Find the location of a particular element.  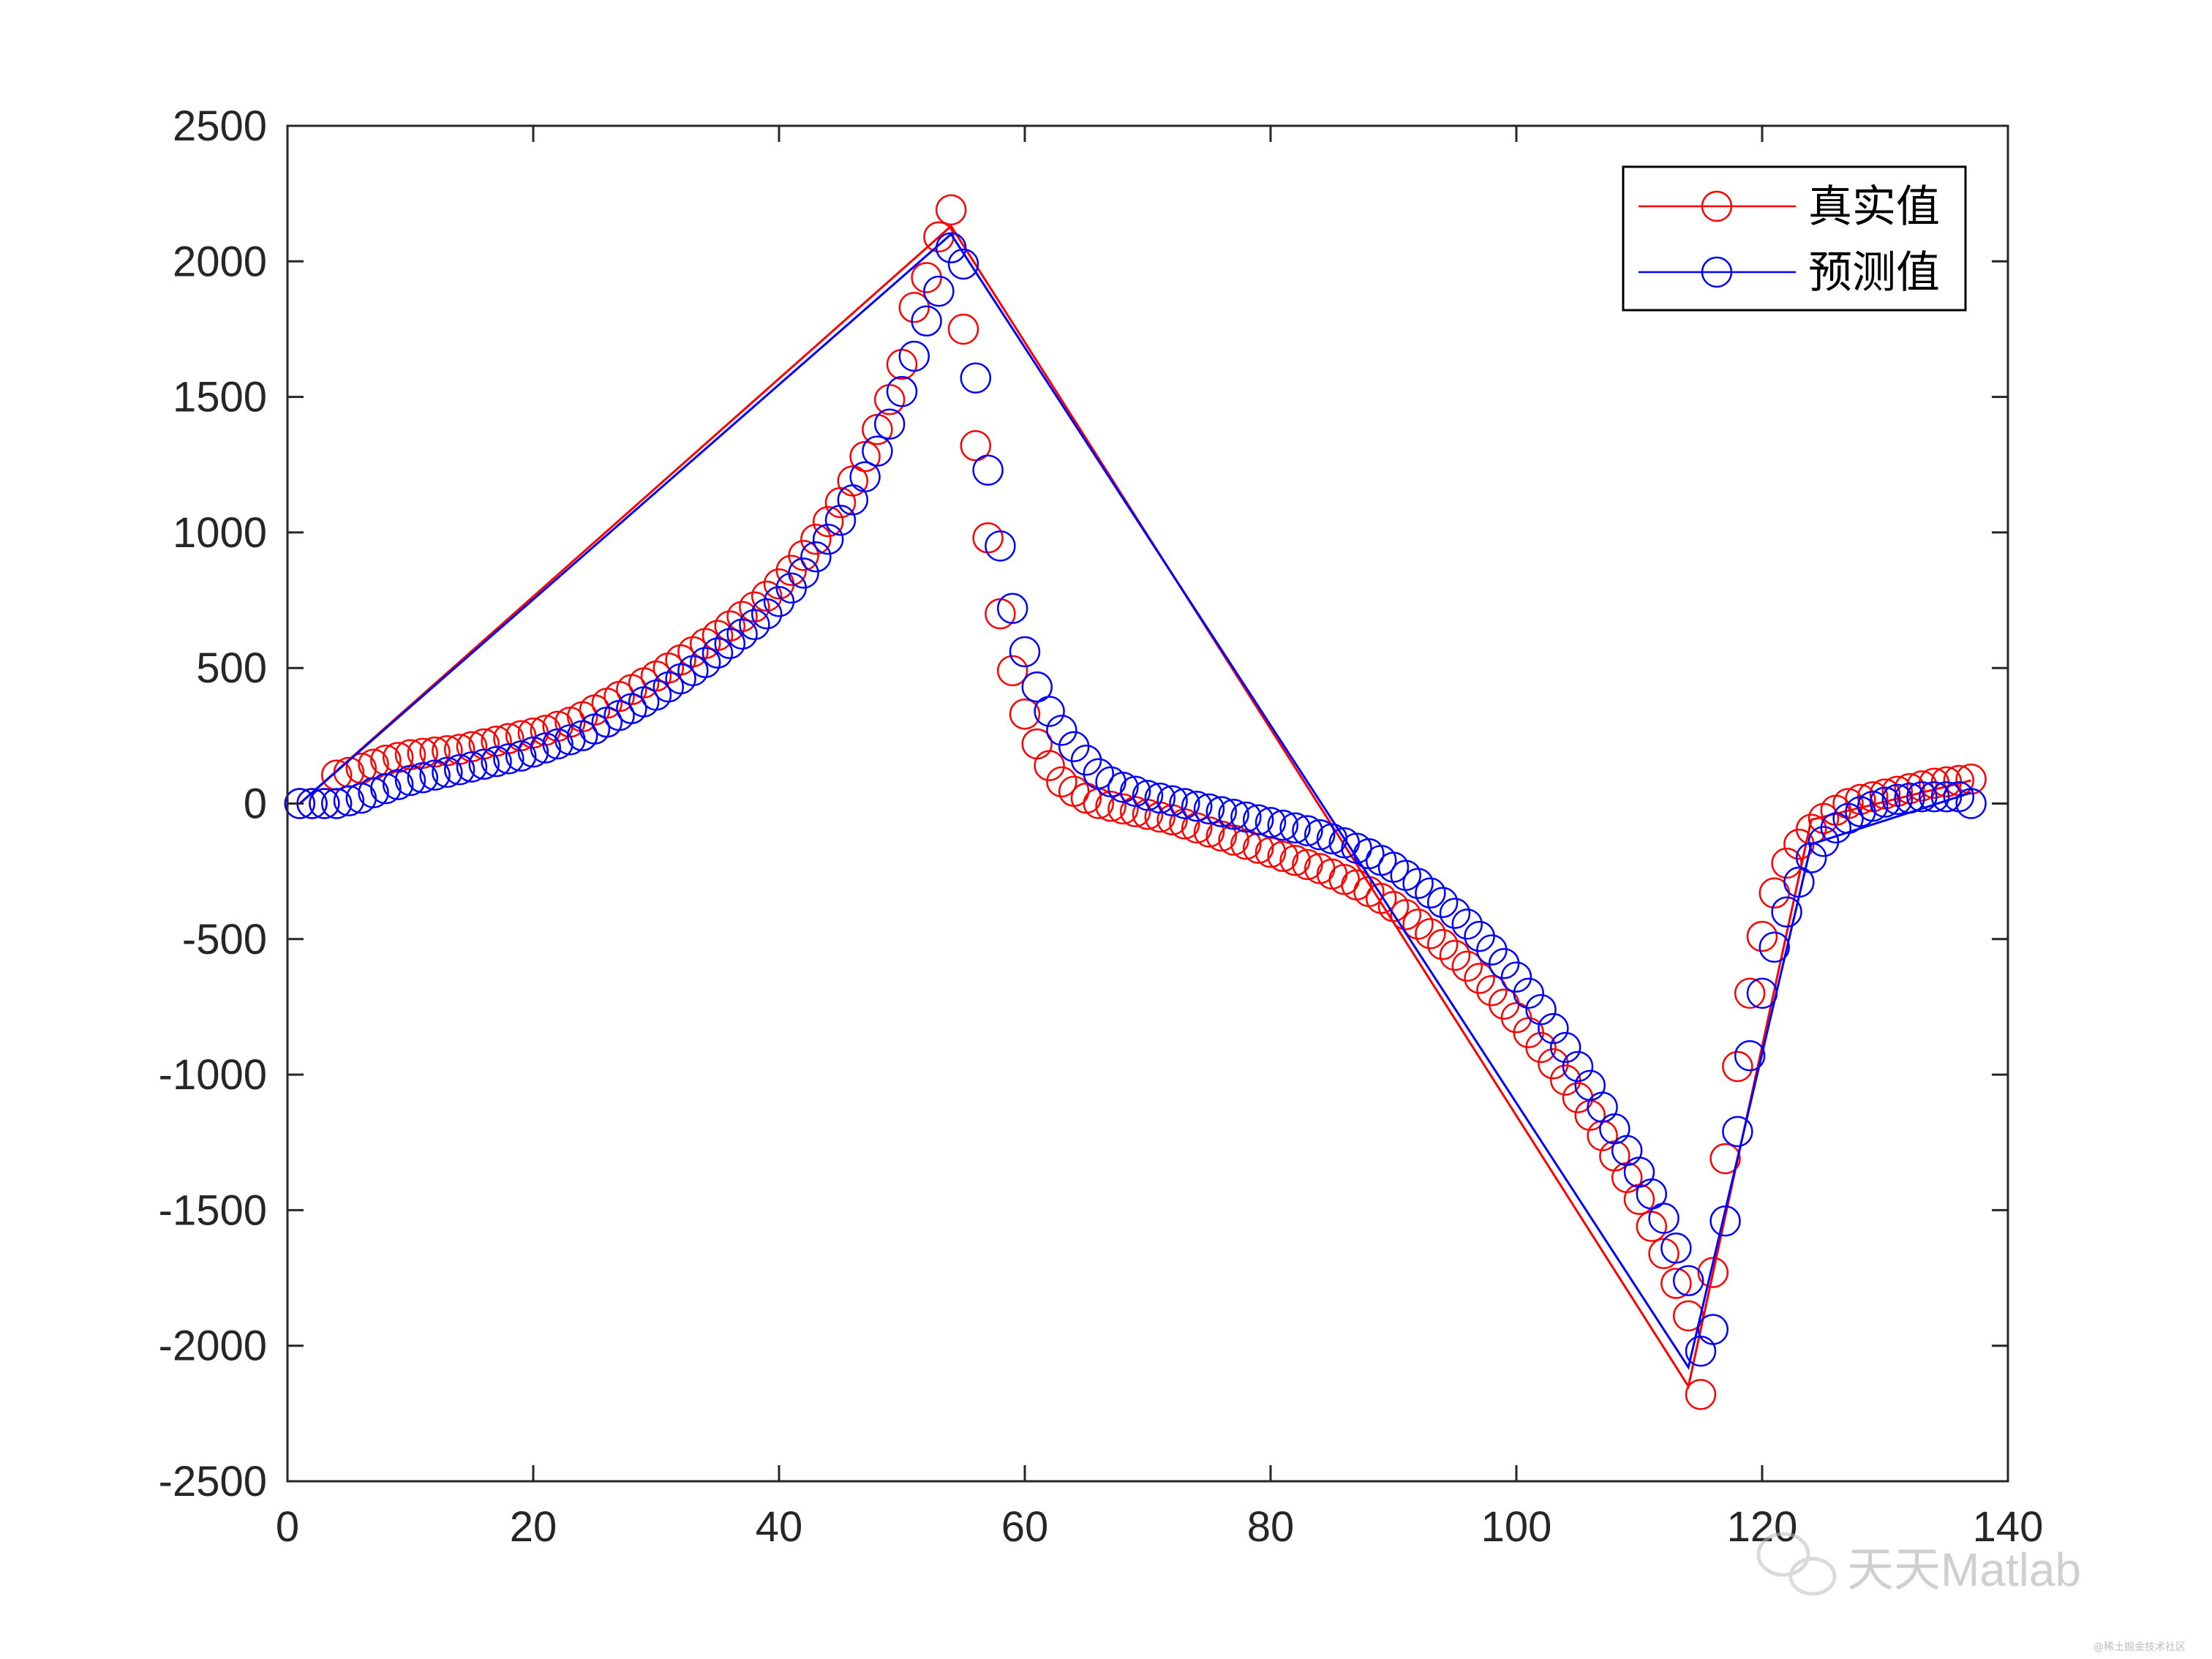

y-tick-label: 1500 is located at coordinates (220, 398).